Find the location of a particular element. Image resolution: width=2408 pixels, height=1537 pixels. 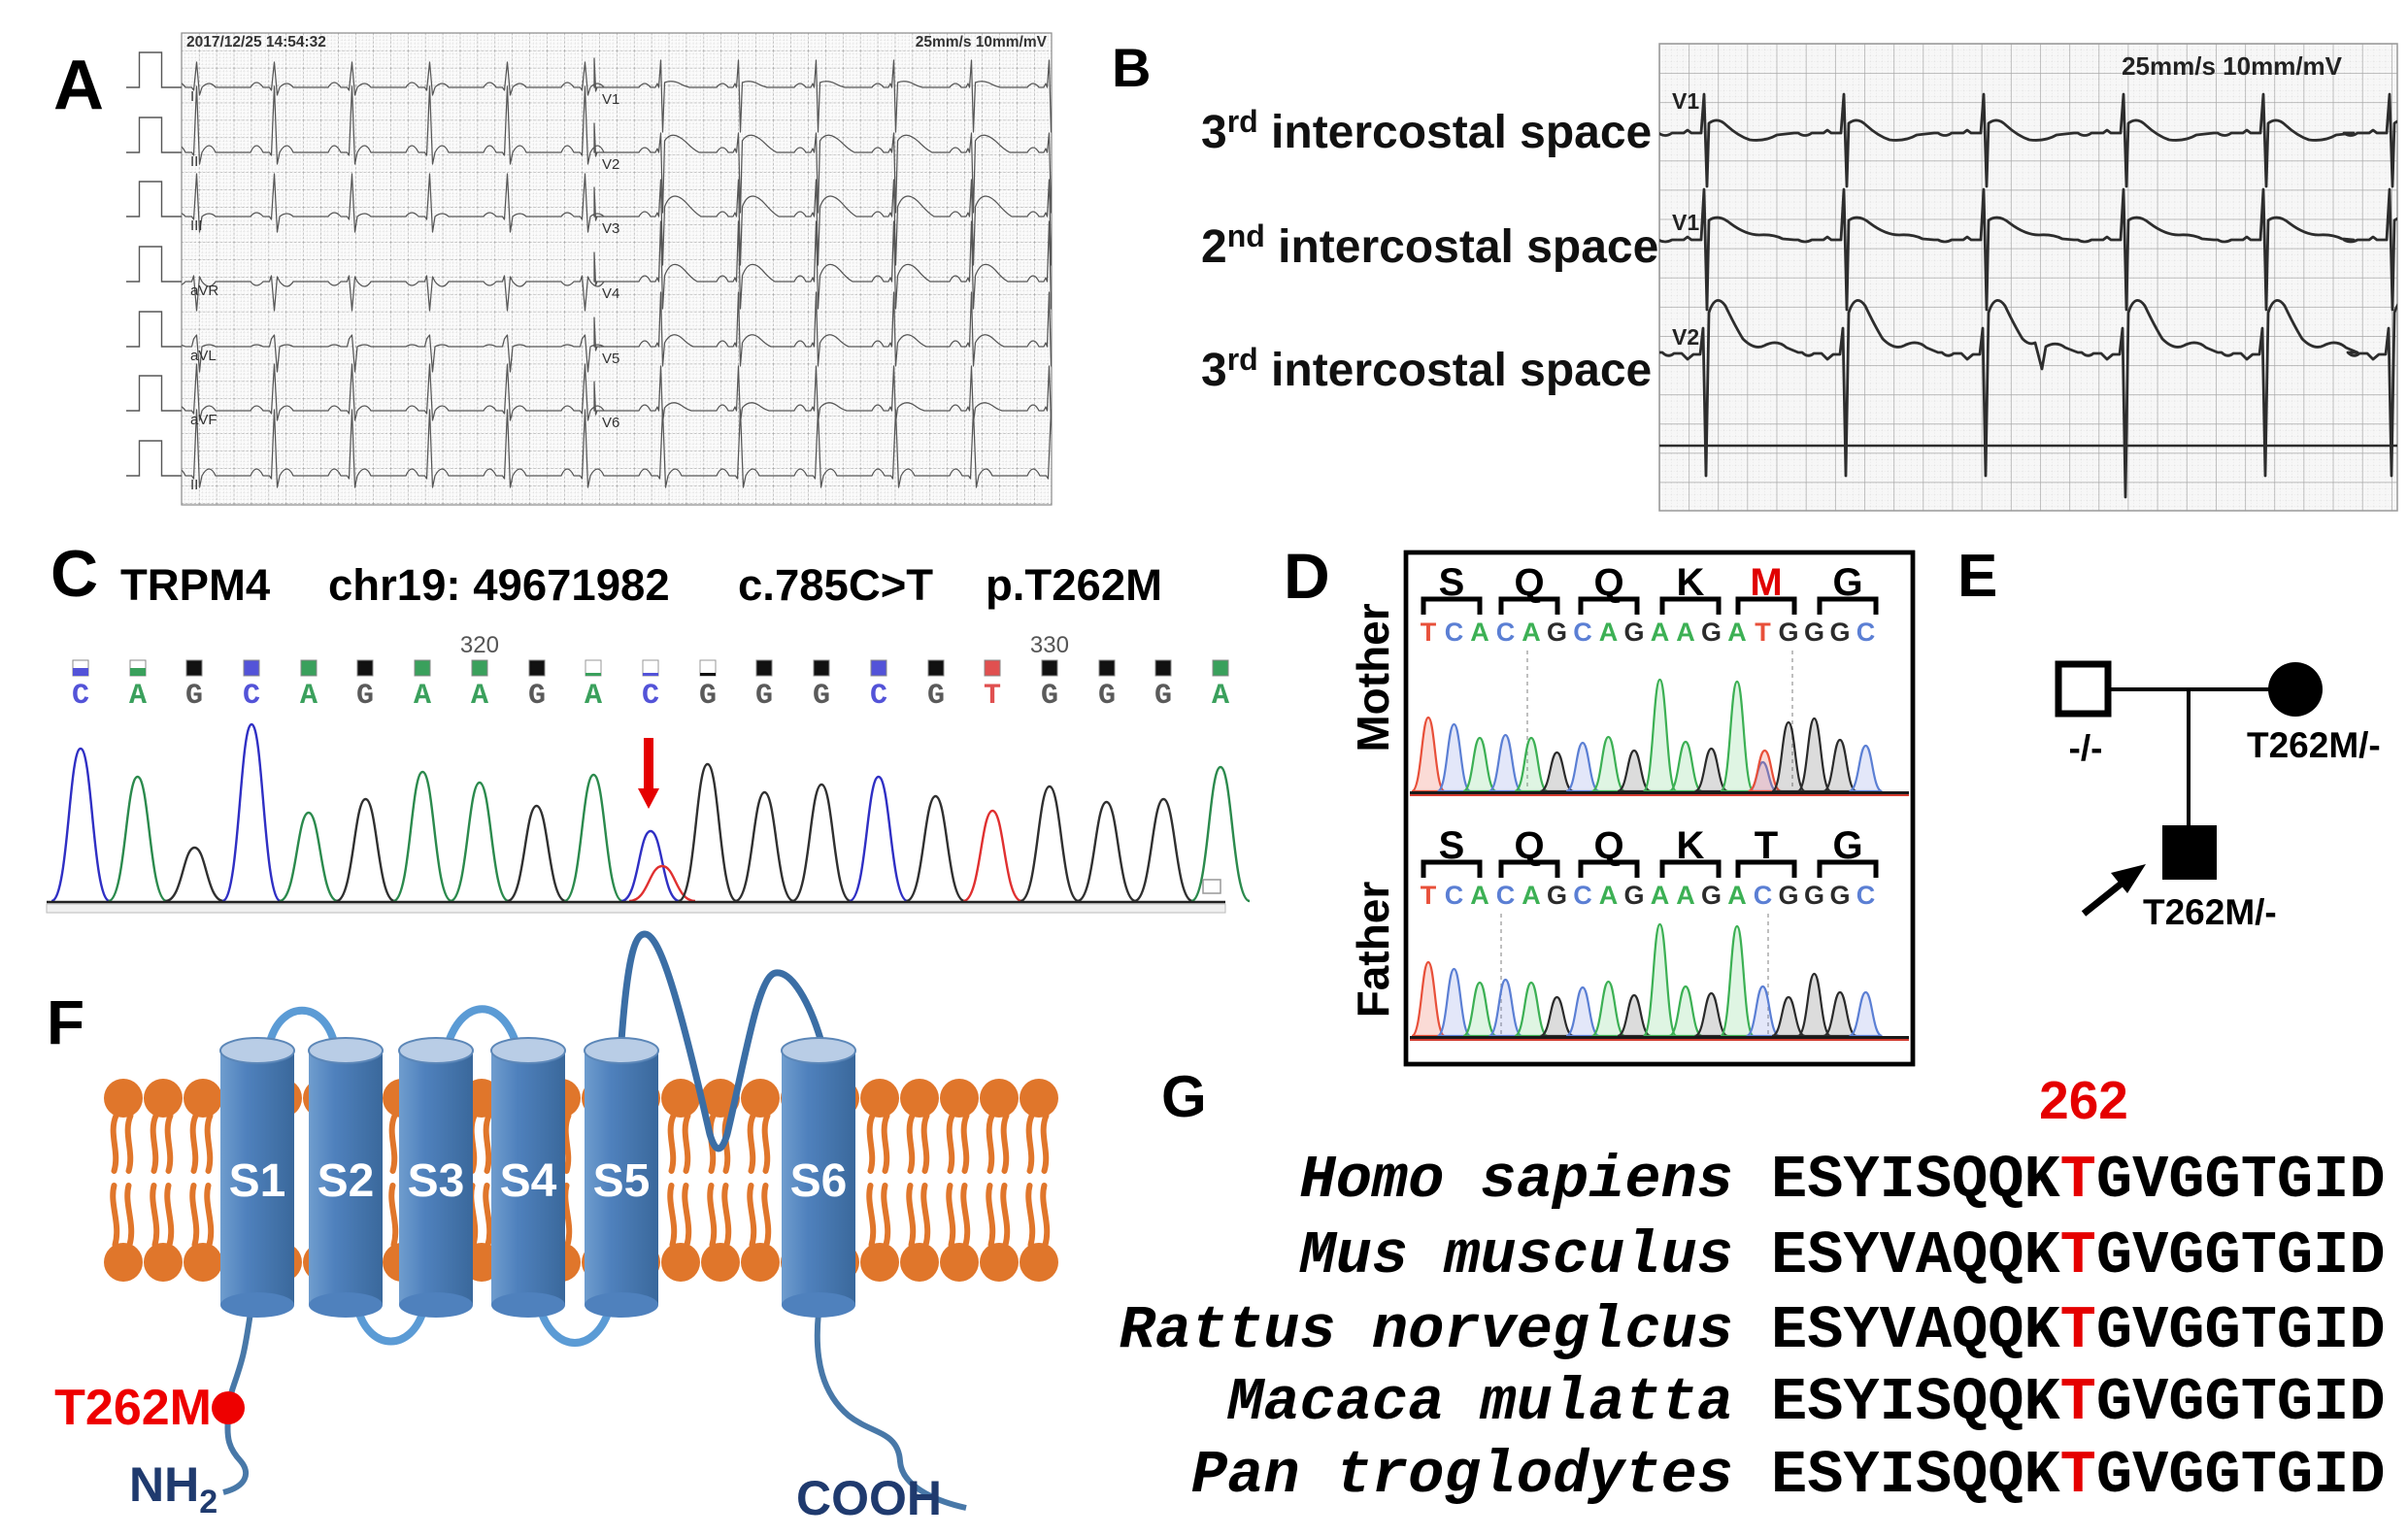

svg-text: chr19: 49671982 is located at coordinates (499, 585).